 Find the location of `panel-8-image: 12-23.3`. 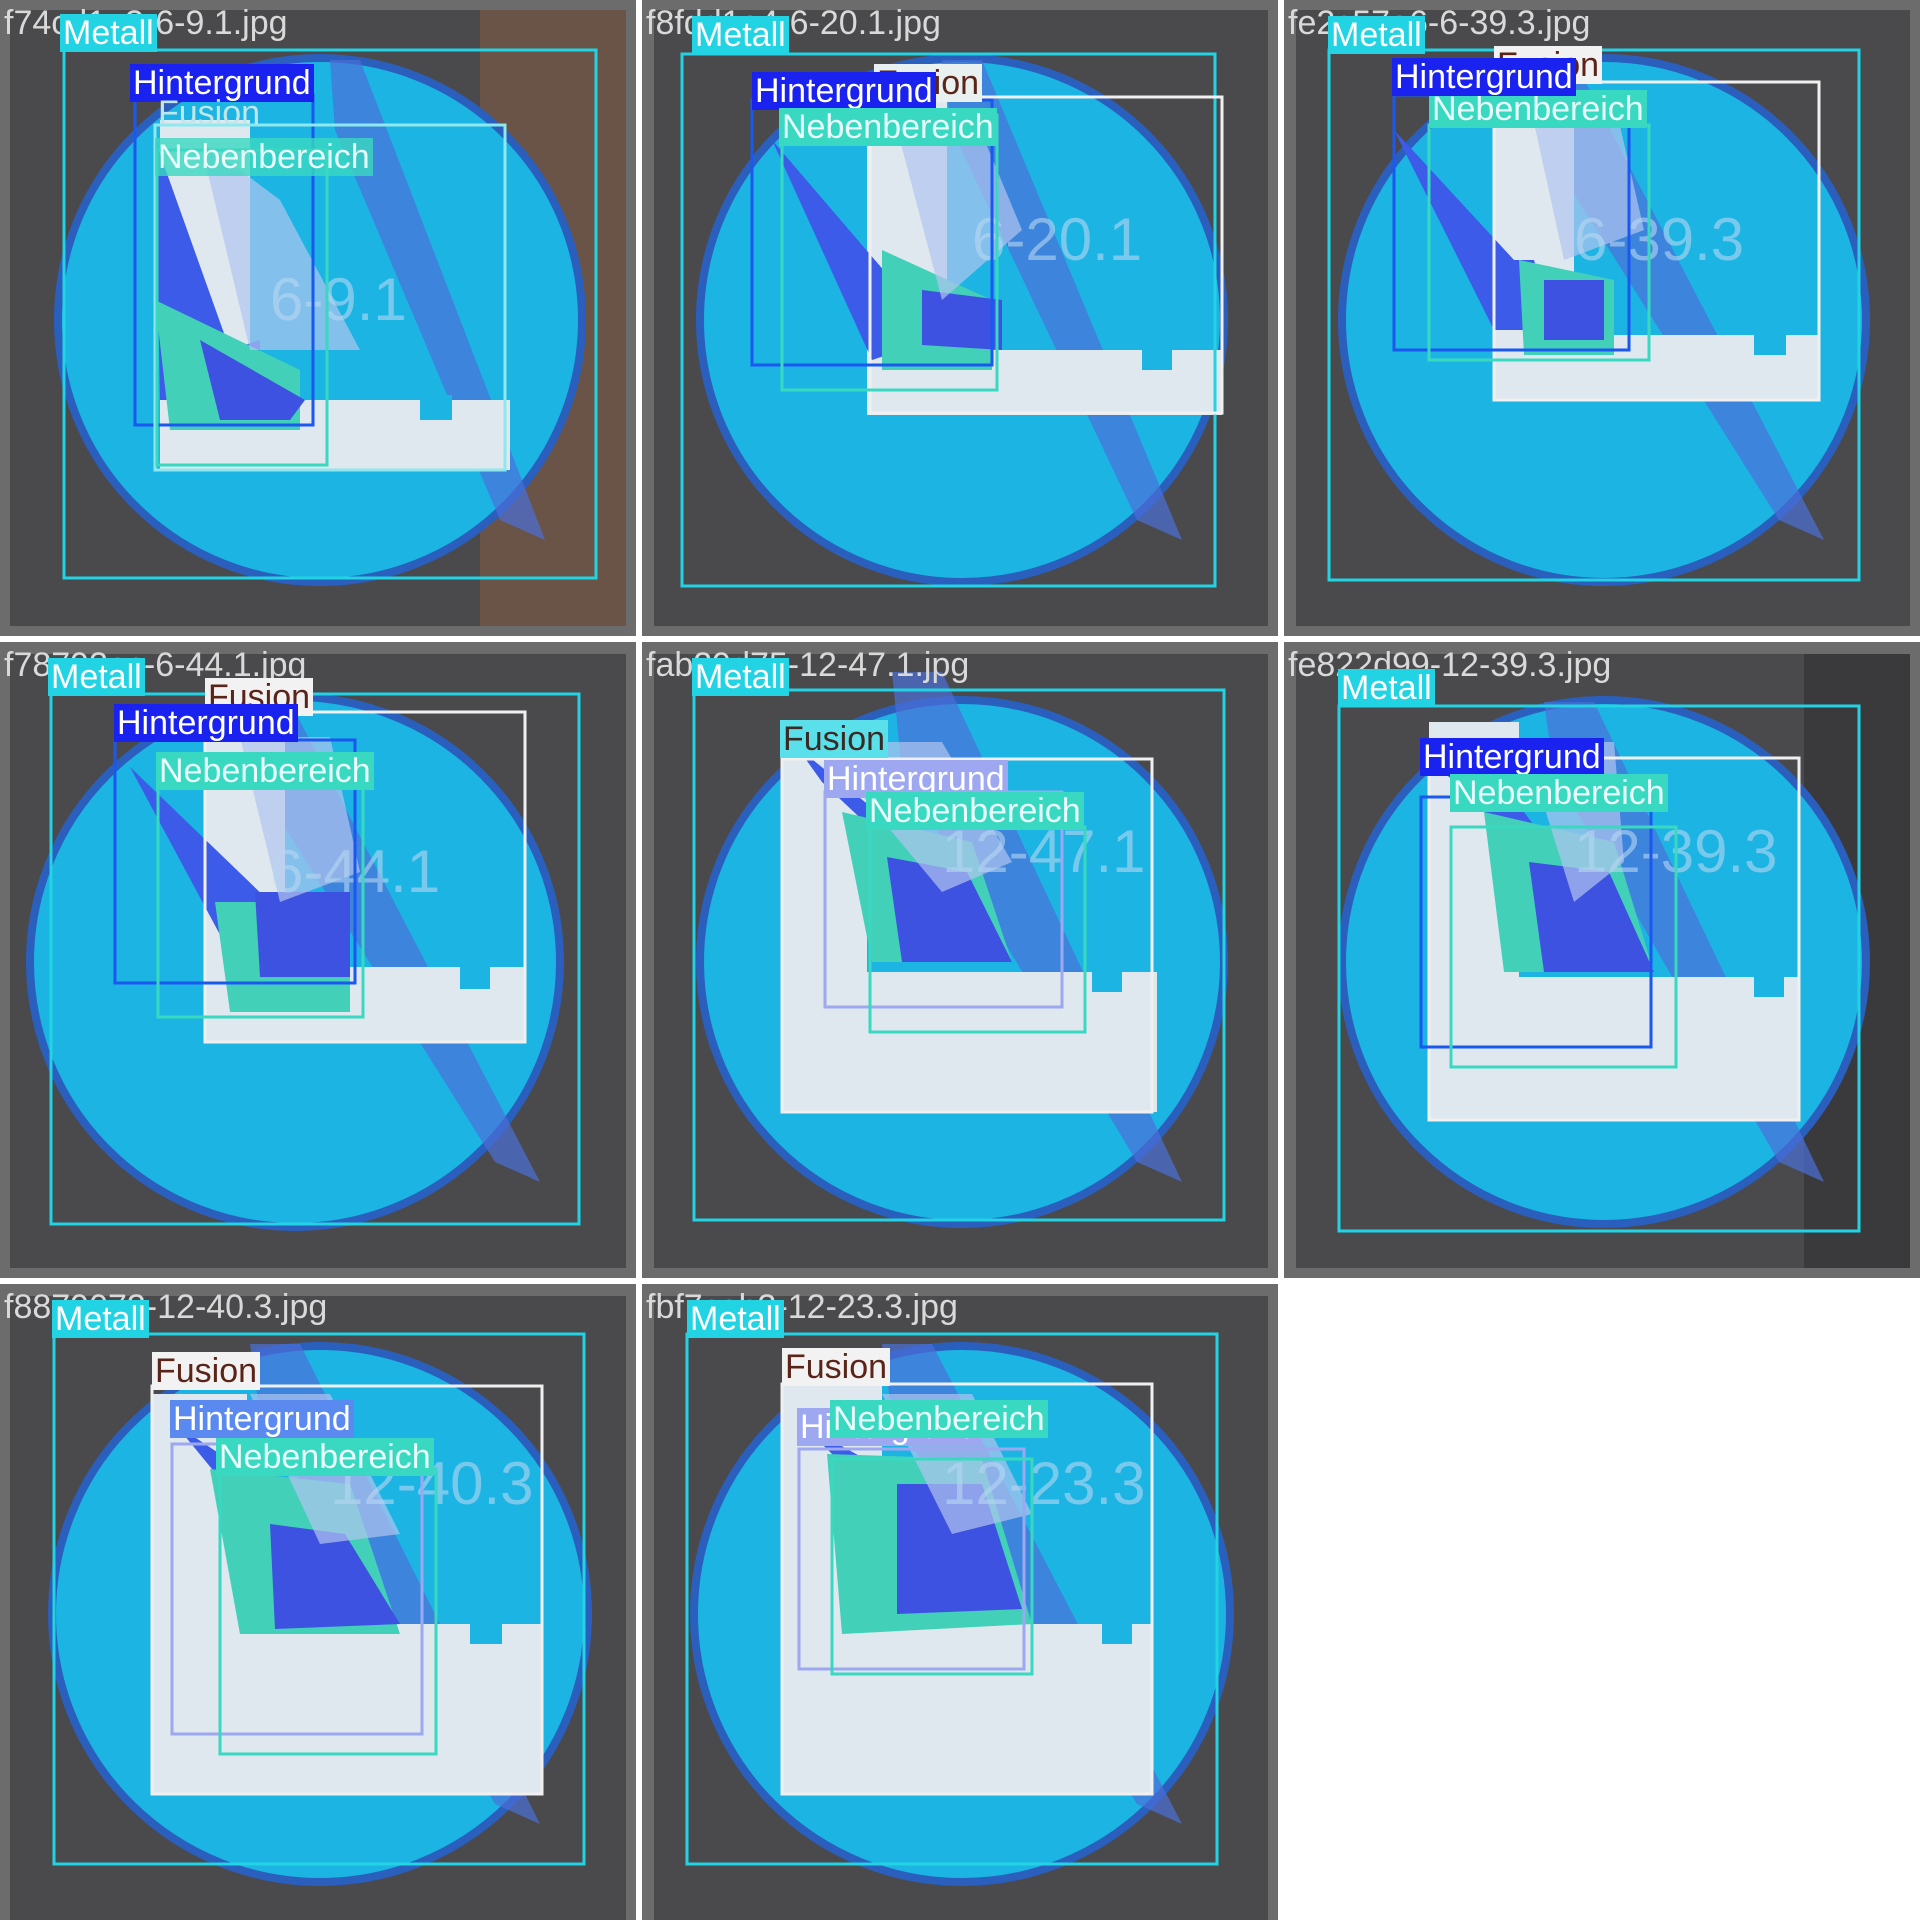

panel-8-image: 12-23.3 is located at coordinates (961, 1608).